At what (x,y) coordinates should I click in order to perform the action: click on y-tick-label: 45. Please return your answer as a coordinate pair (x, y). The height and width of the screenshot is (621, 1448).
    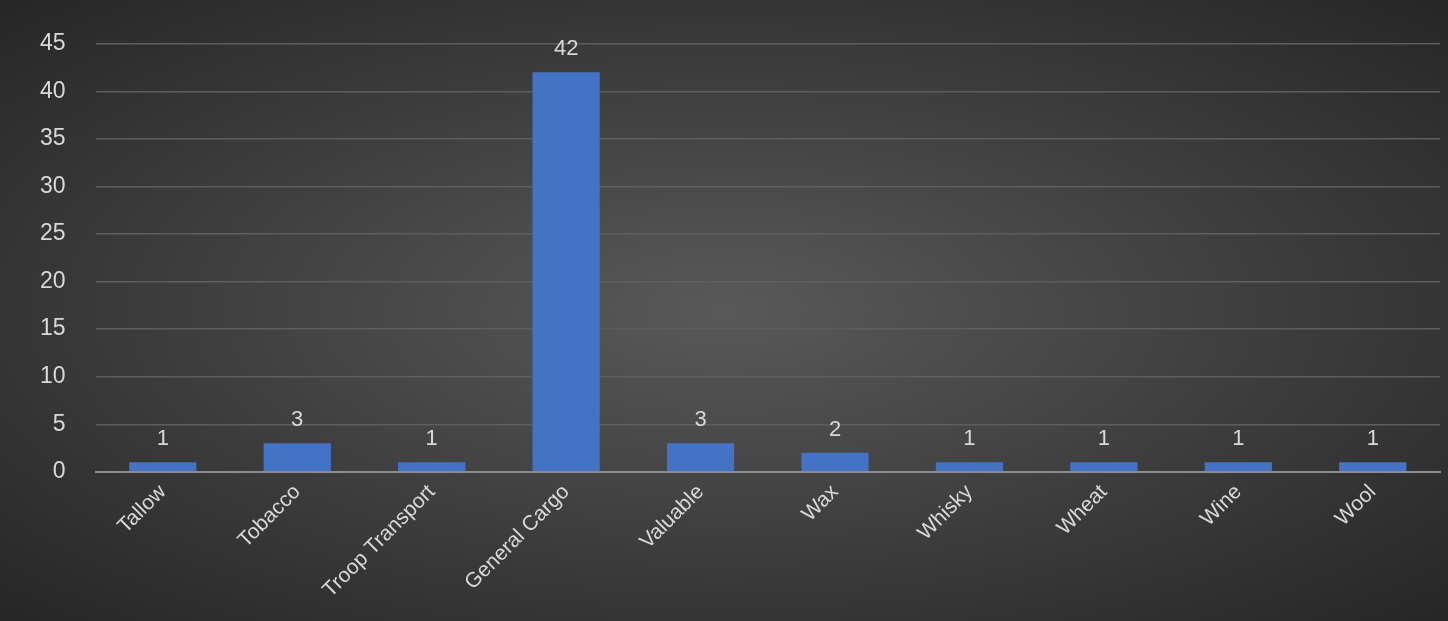
    Looking at the image, I should click on (52, 42).